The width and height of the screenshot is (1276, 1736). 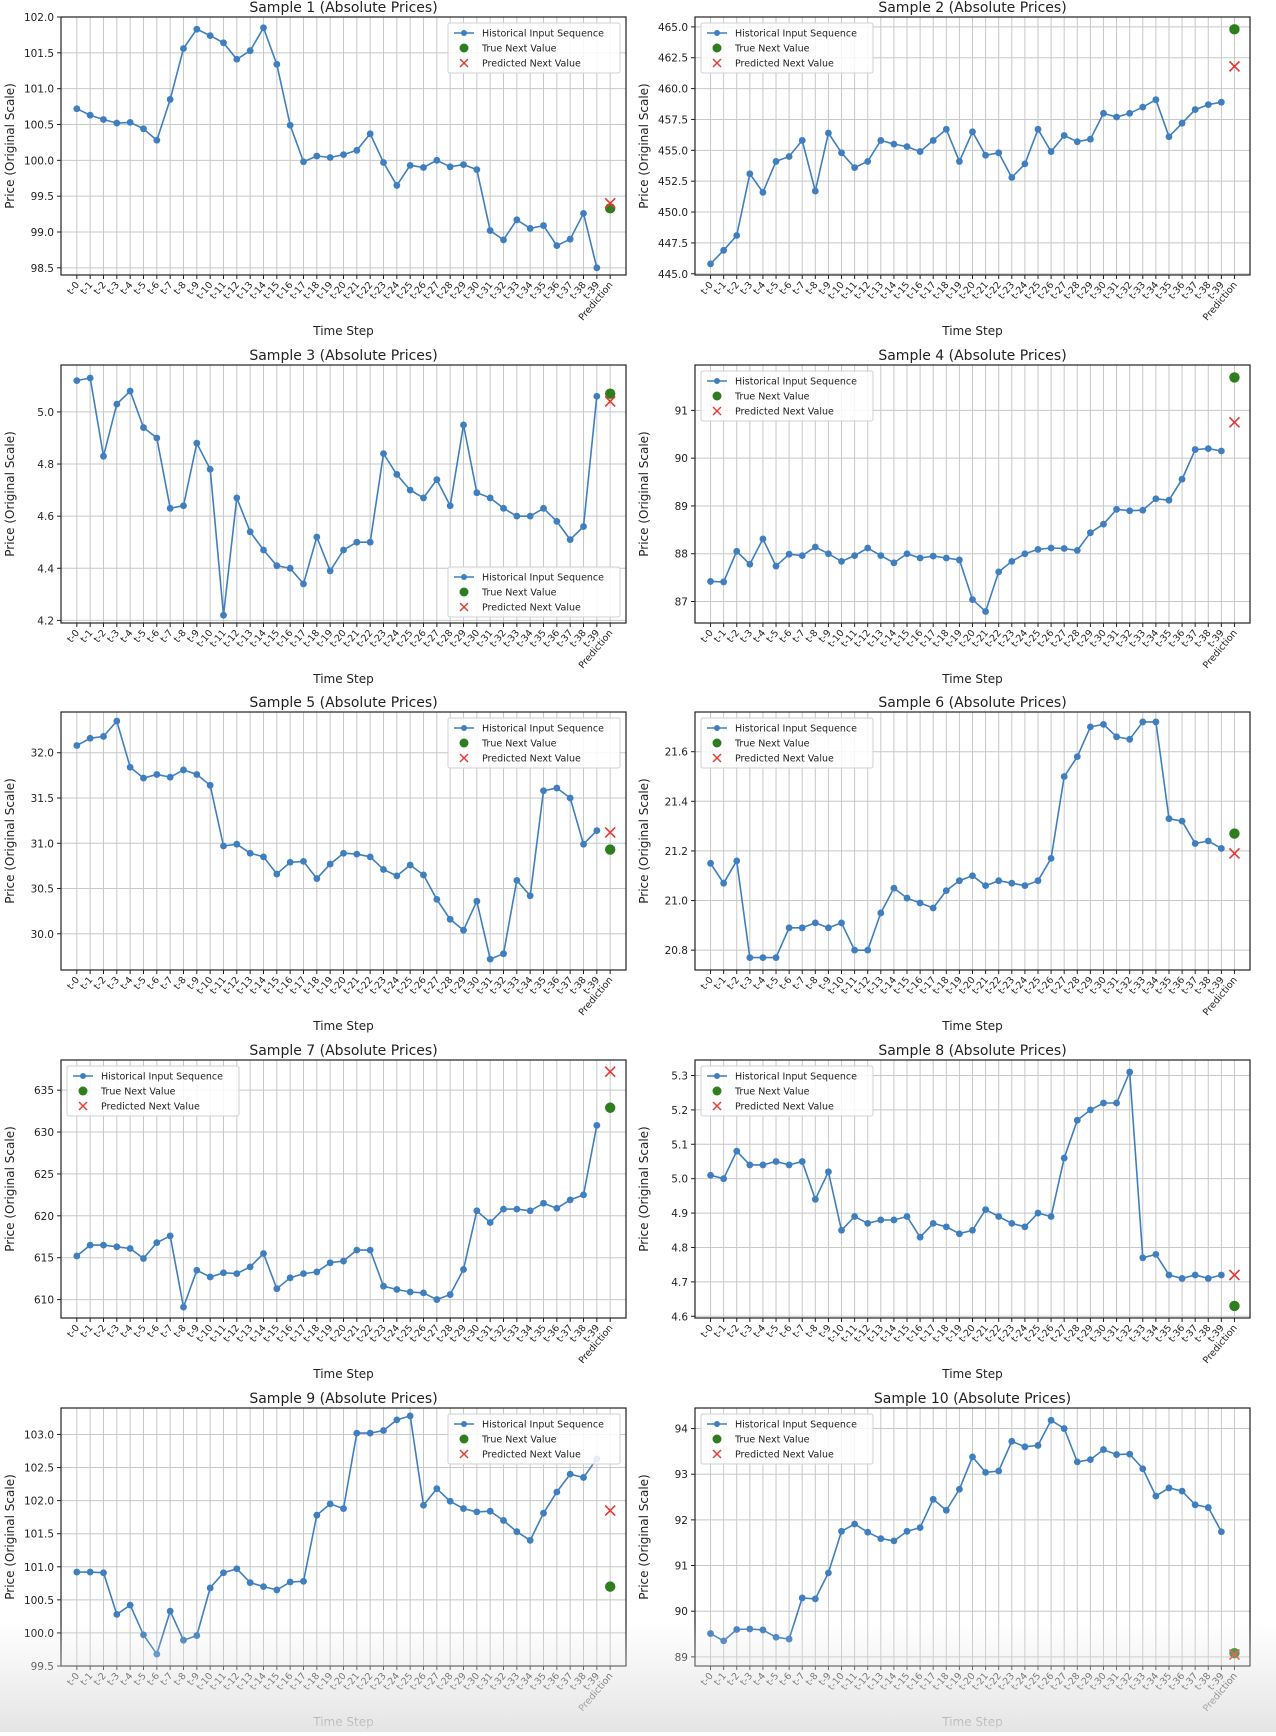 I want to click on y-tick-label: 30.5, so click(x=42, y=890).